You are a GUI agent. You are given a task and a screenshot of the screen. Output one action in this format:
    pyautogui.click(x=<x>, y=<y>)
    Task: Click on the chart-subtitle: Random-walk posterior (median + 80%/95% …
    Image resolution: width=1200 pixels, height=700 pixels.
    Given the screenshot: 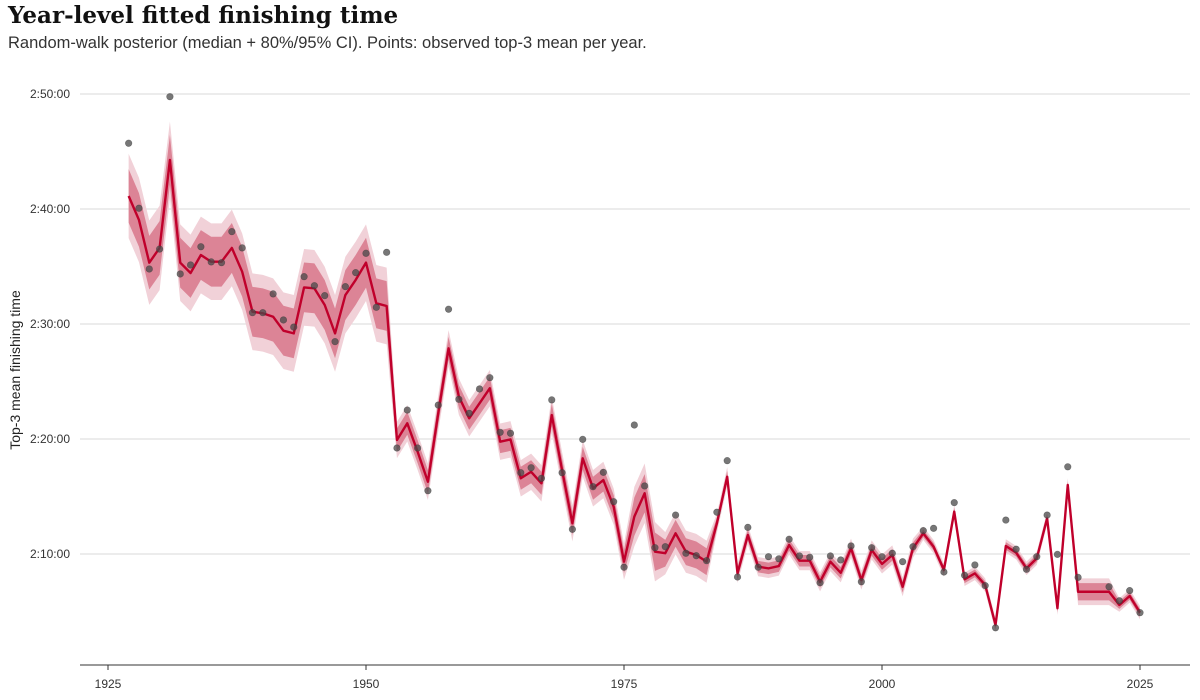 What is the action you would take?
    pyautogui.click(x=327, y=43)
    